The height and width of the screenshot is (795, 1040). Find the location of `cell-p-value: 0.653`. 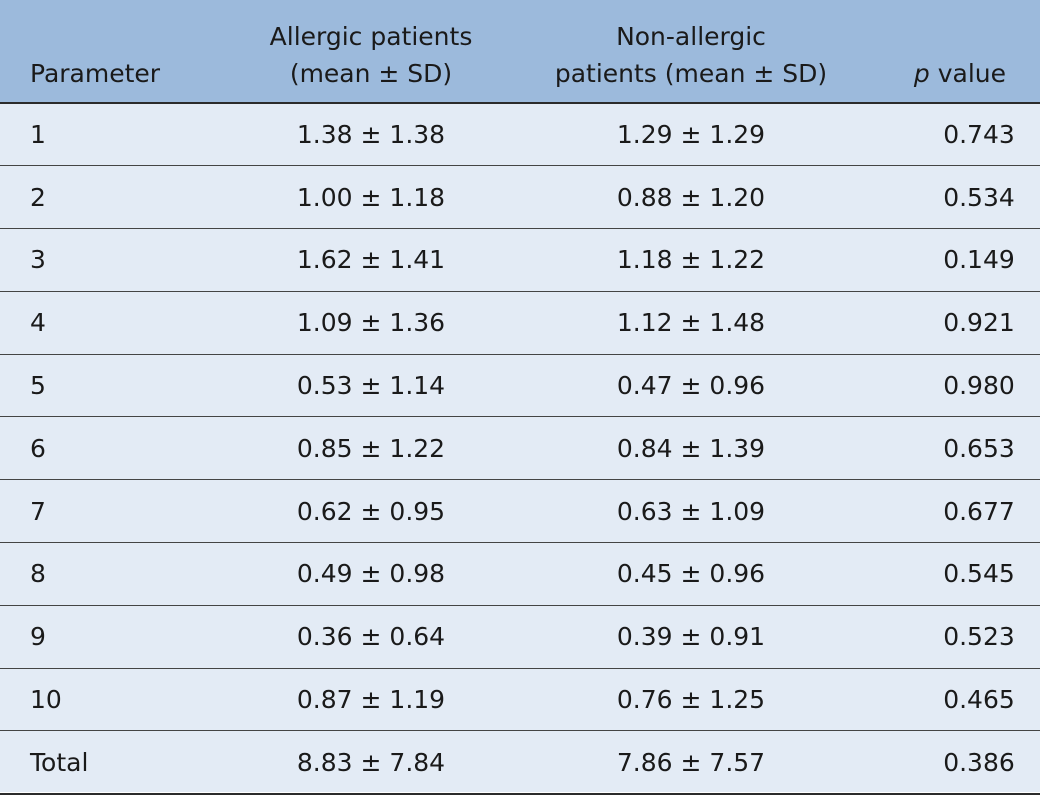

cell-p-value: 0.653 is located at coordinates (955, 448).